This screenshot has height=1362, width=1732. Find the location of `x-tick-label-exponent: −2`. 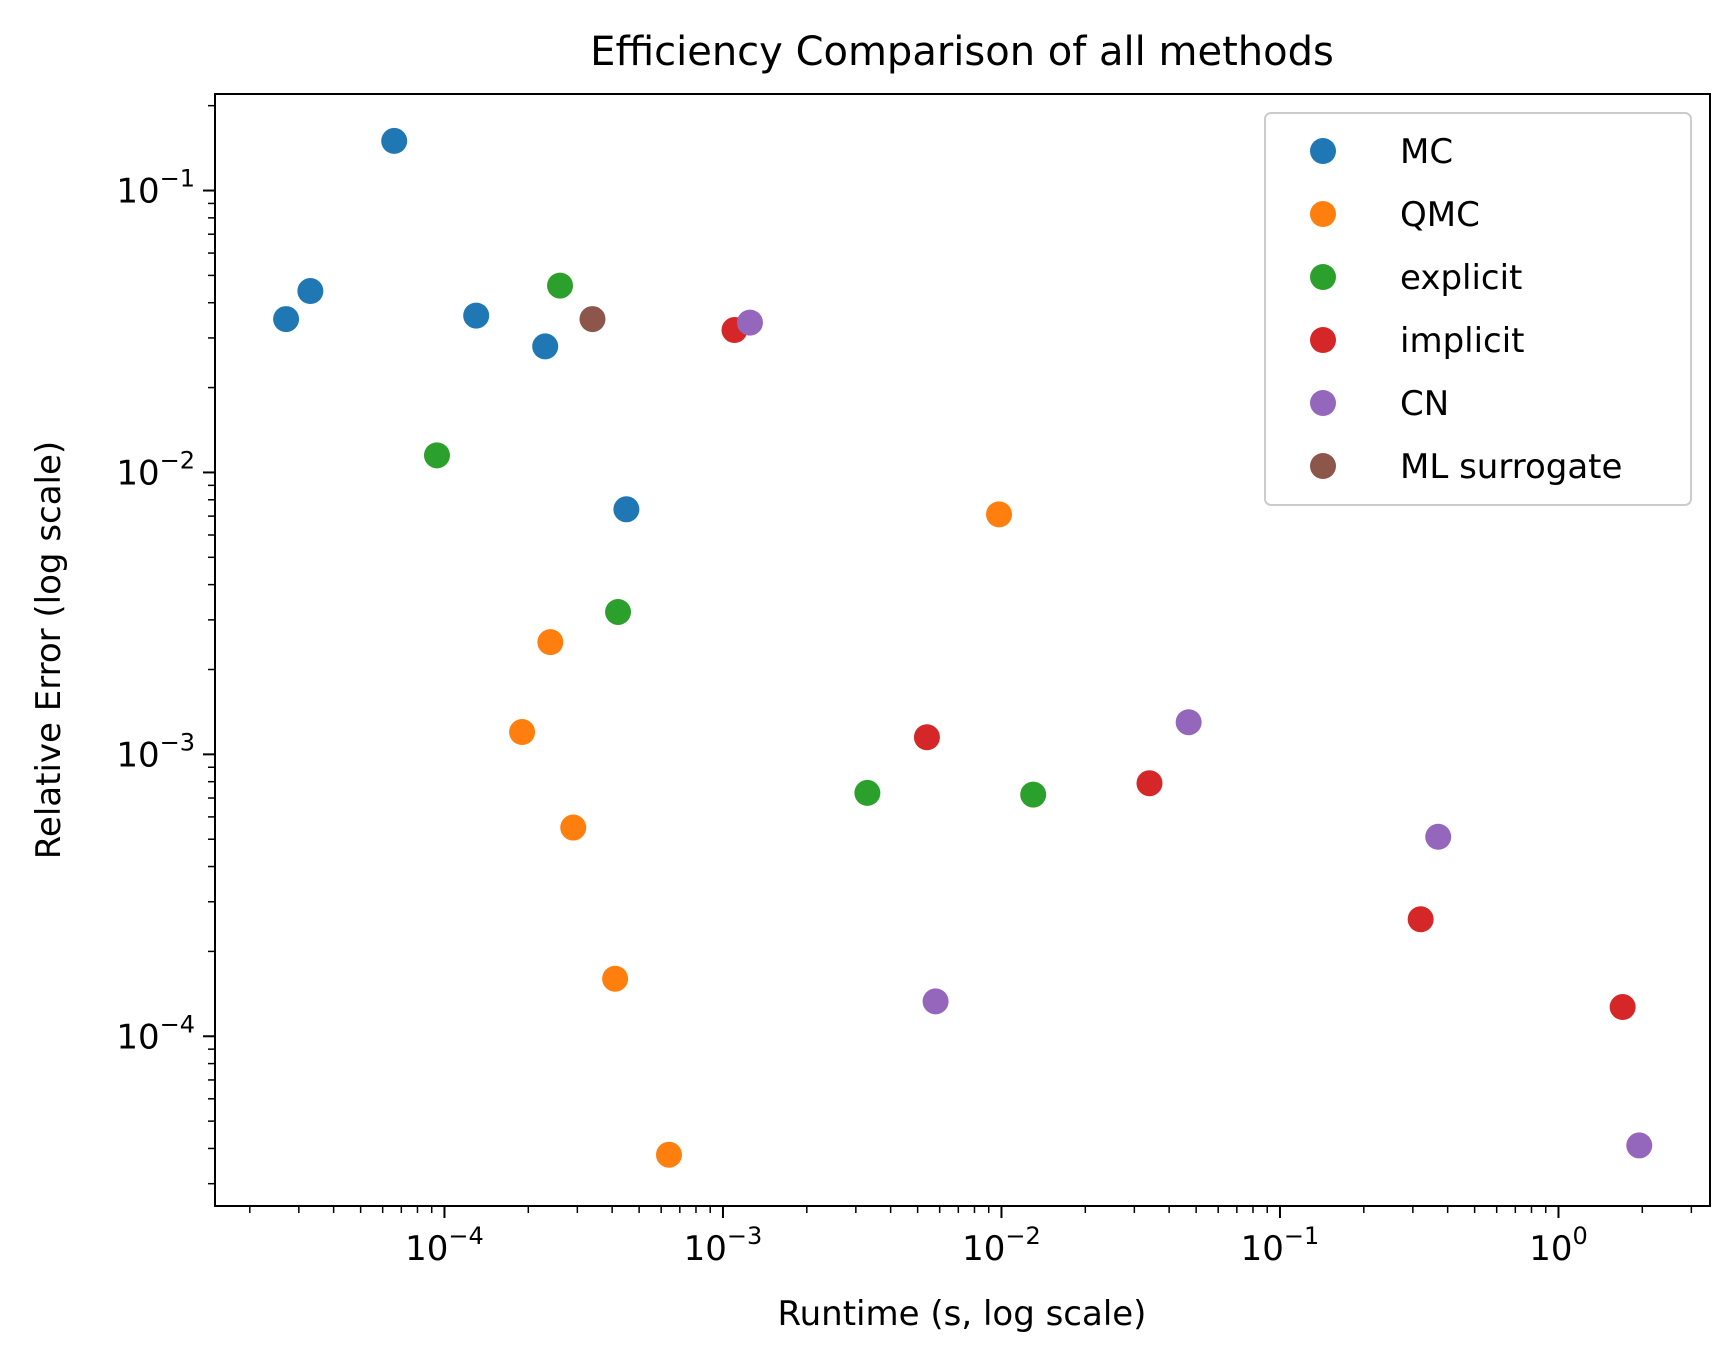

x-tick-label-exponent: −2 is located at coordinates (1022, 1236).